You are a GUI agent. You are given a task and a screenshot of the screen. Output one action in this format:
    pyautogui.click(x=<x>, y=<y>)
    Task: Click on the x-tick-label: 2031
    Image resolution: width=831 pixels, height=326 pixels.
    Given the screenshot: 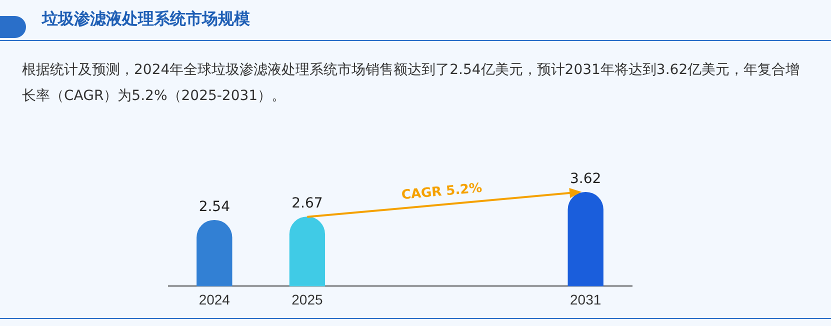 What is the action you would take?
    pyautogui.click(x=586, y=299)
    